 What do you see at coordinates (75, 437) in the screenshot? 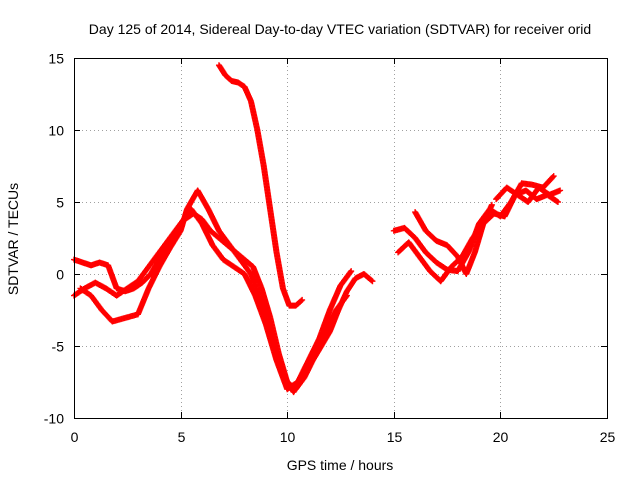
I see `x-tick-label: 0` at bounding box center [75, 437].